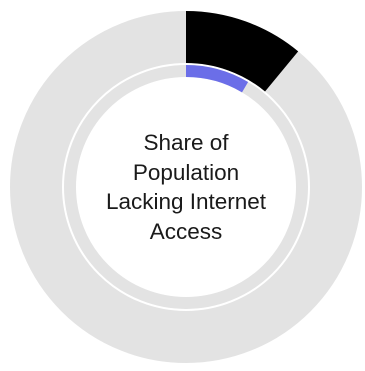 This screenshot has width=365, height=371. Describe the element at coordinates (186, 201) in the screenshot. I see `center-label-line-3: Lacking Internet` at that location.